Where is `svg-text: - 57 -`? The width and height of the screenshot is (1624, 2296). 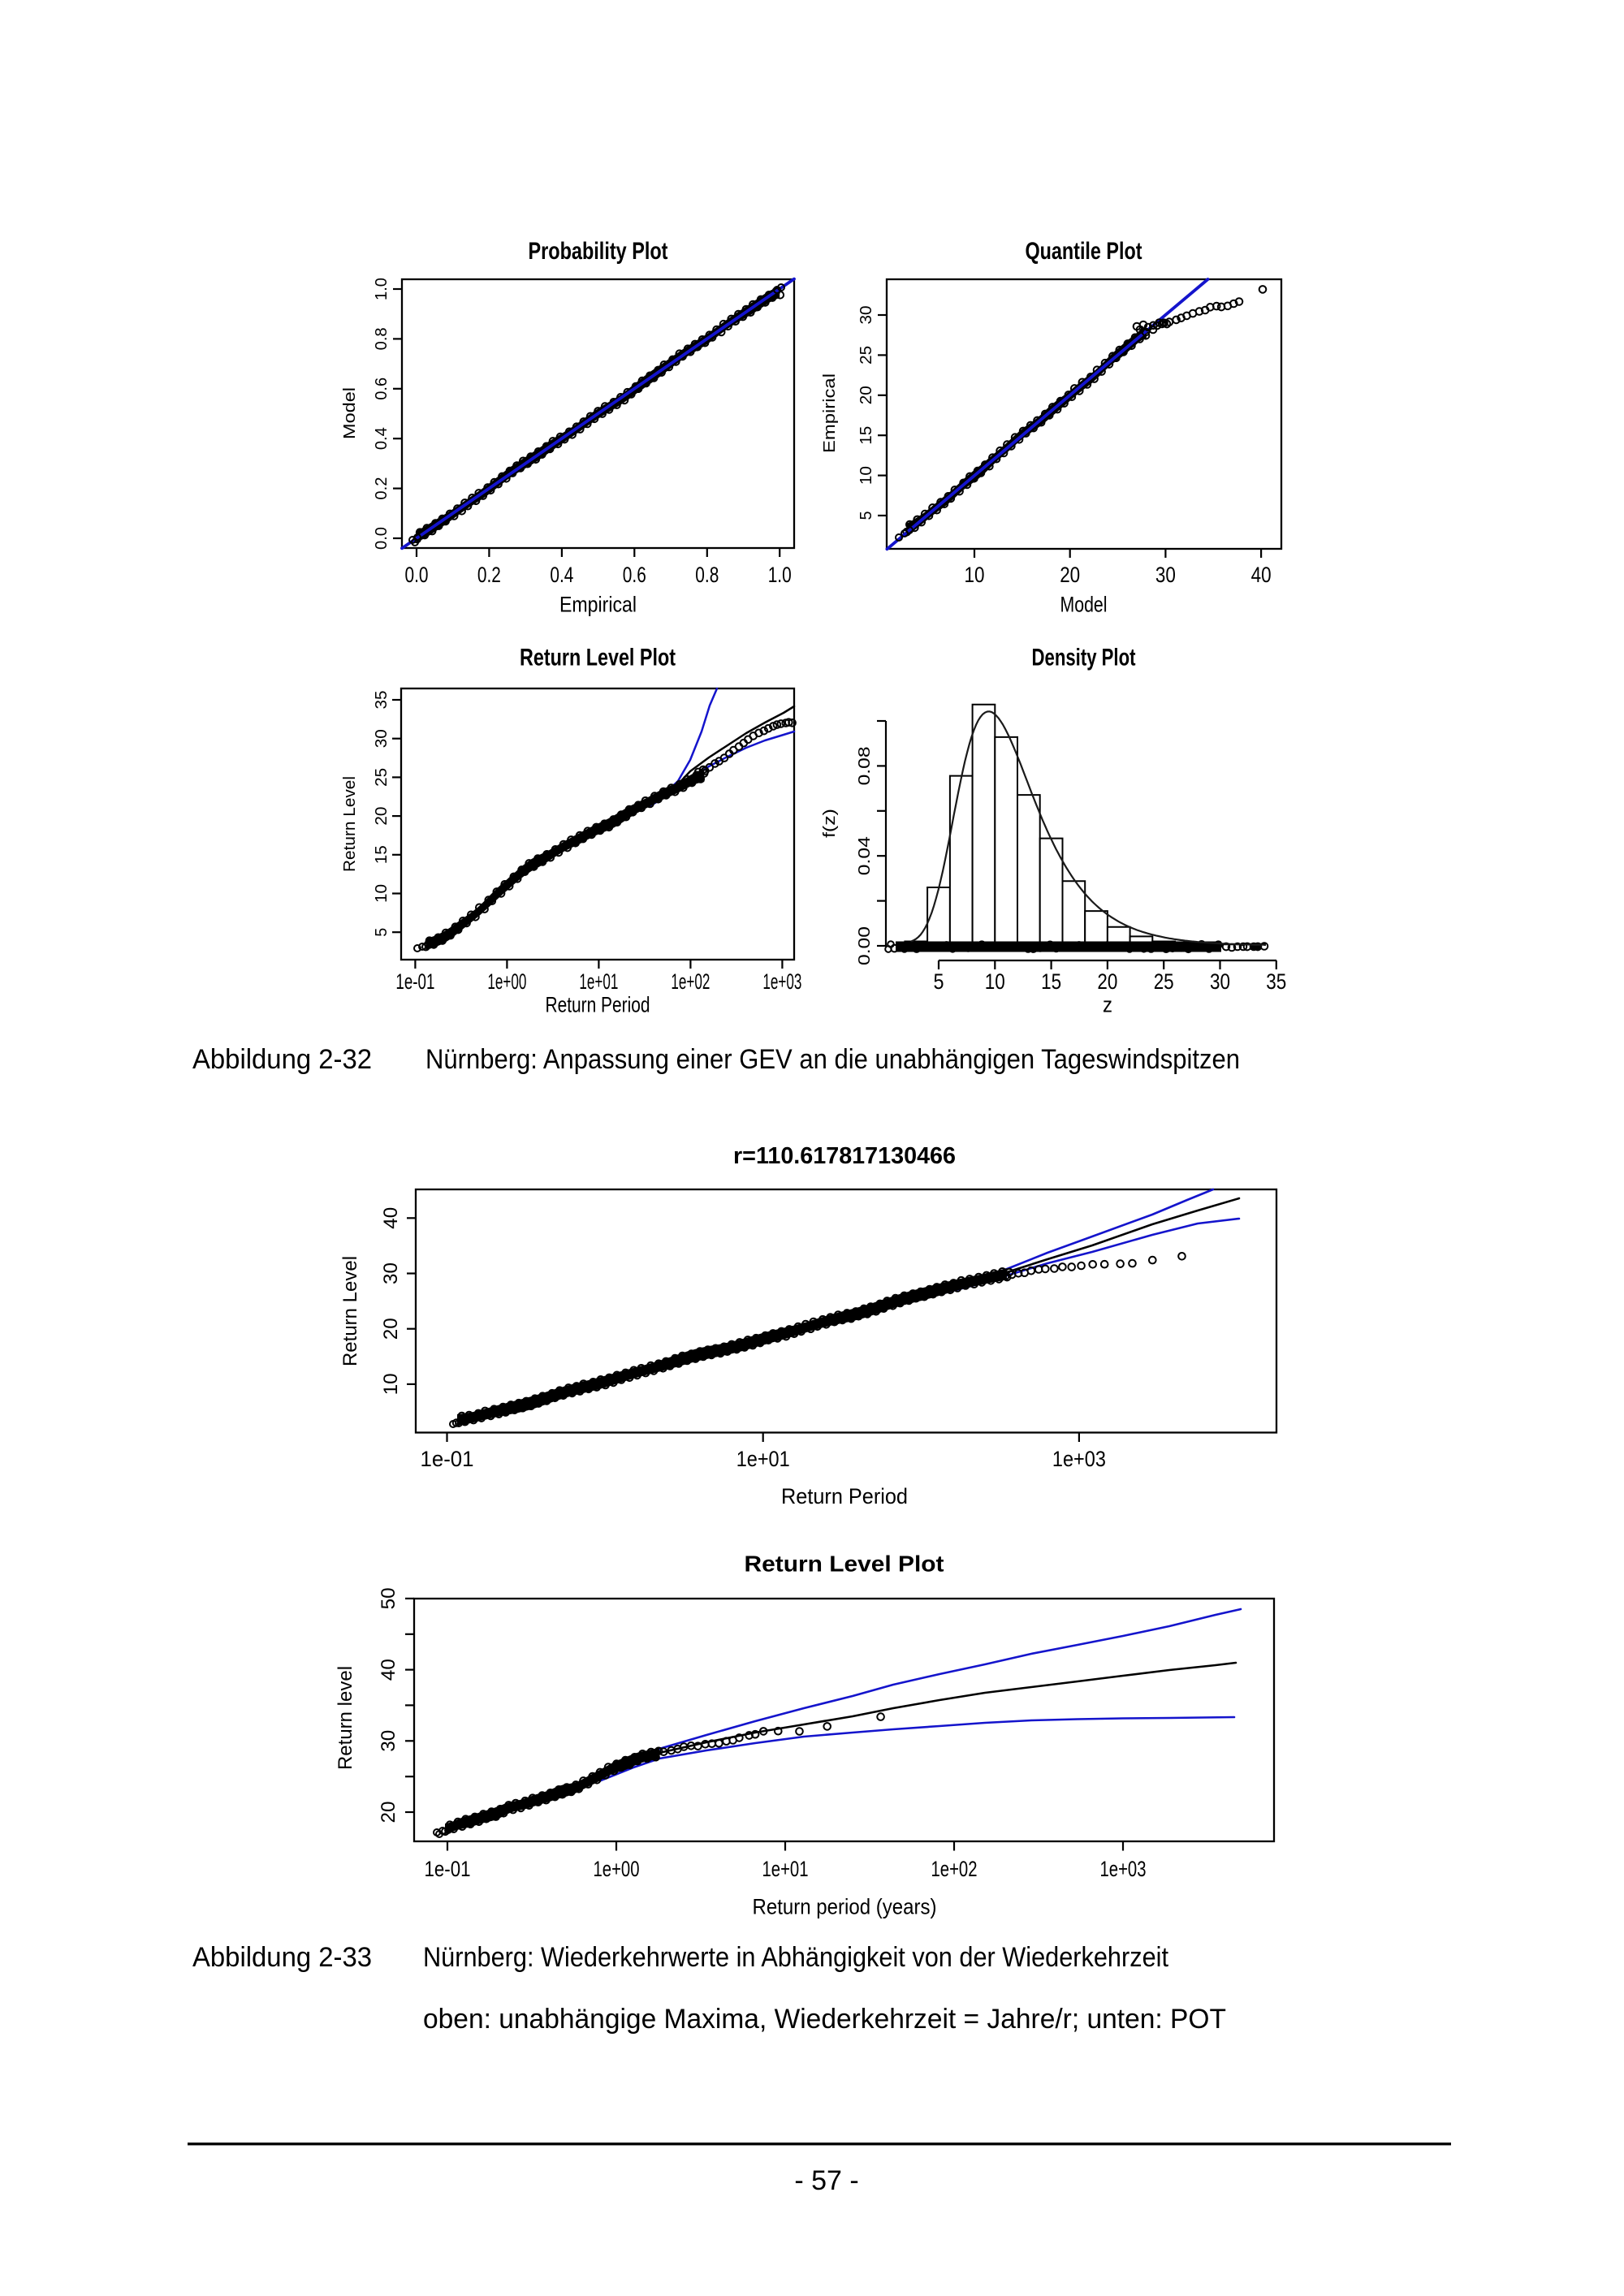
svg-text: - 57 - is located at coordinates (826, 2180).